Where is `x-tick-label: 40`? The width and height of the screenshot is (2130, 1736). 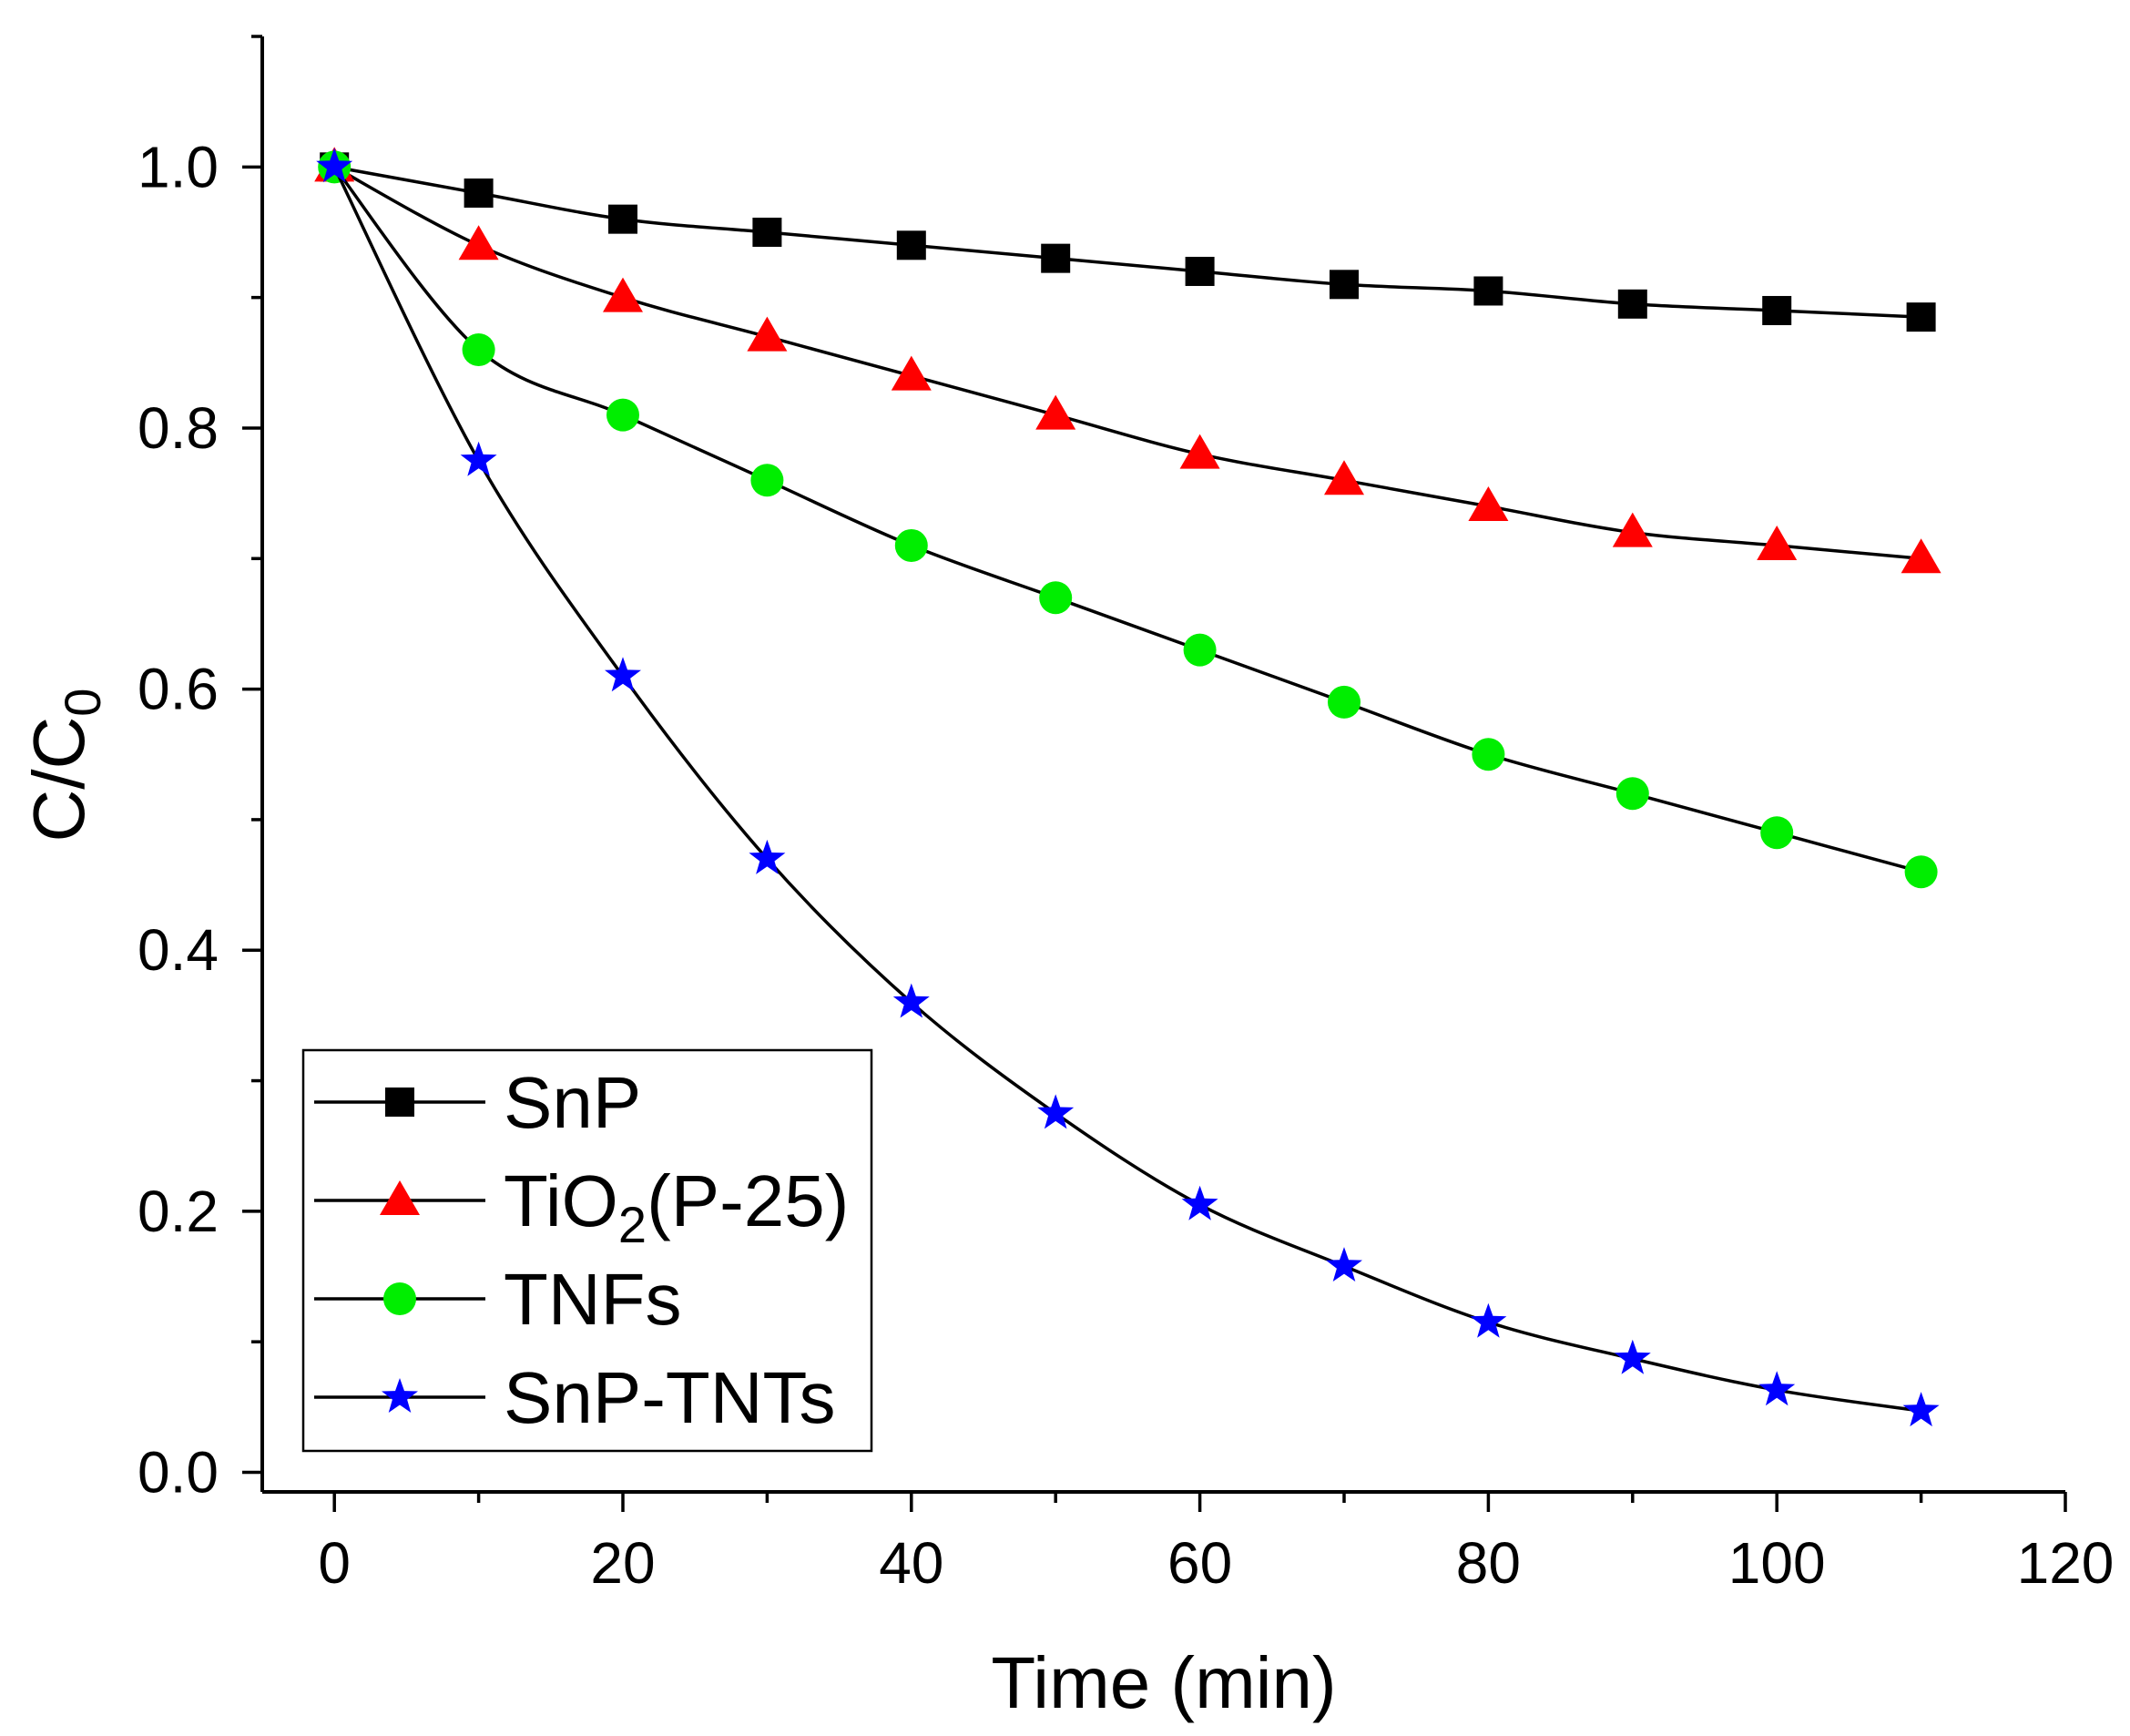
x-tick-label: 40 is located at coordinates (911, 1563).